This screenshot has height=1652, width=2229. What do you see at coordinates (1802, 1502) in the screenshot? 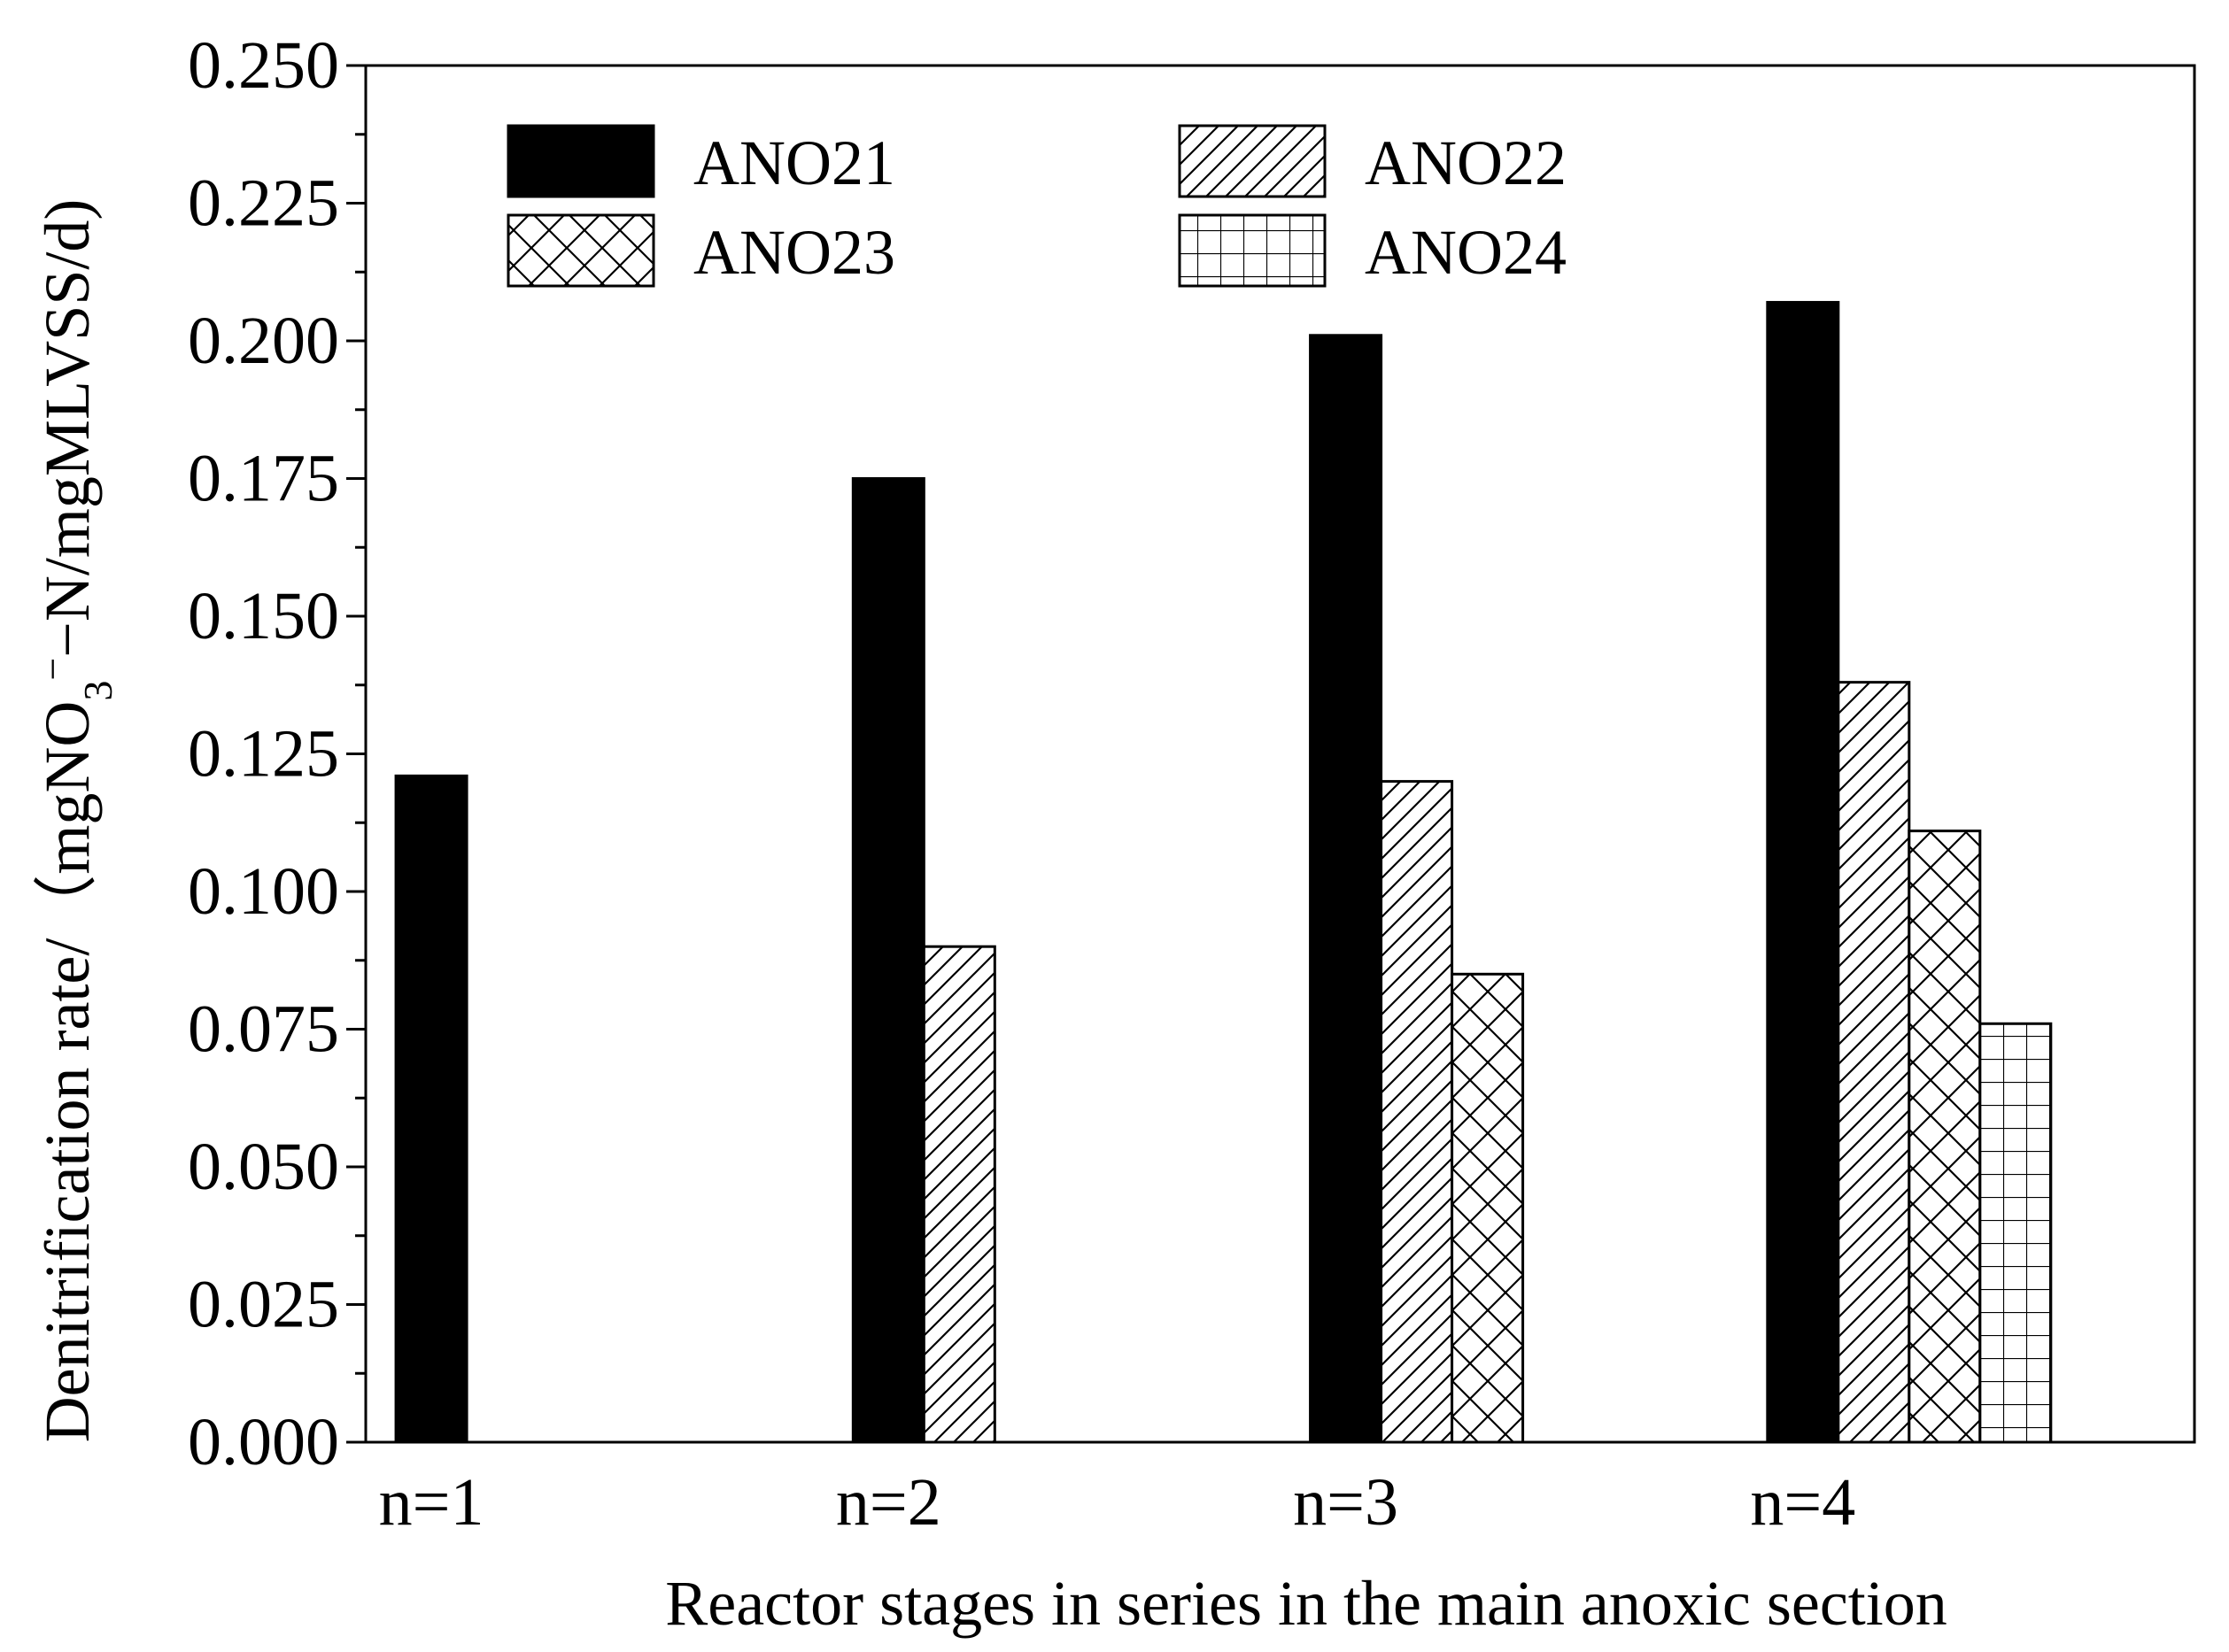
I see `x-tick-label: n=4` at bounding box center [1802, 1502].